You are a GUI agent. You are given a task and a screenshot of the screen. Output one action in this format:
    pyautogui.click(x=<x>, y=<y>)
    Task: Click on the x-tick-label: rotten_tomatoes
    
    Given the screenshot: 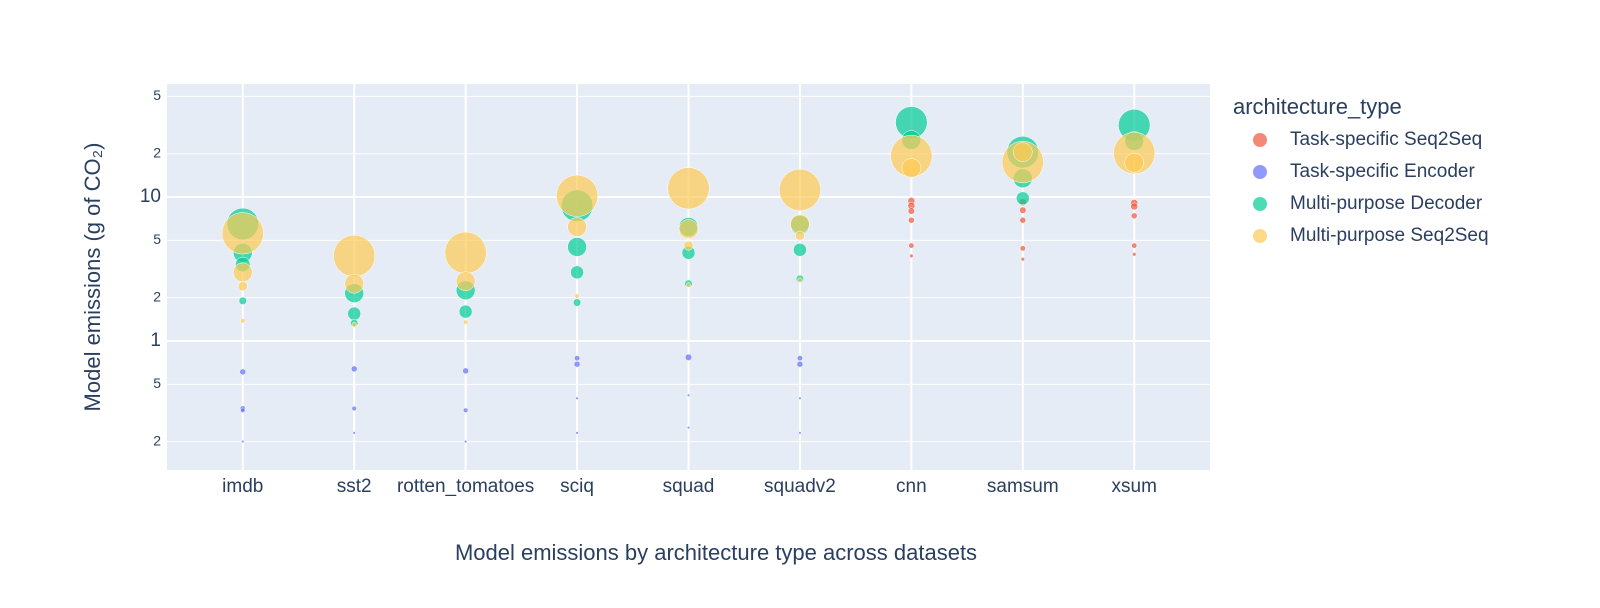 What is the action you would take?
    pyautogui.click(x=465, y=486)
    